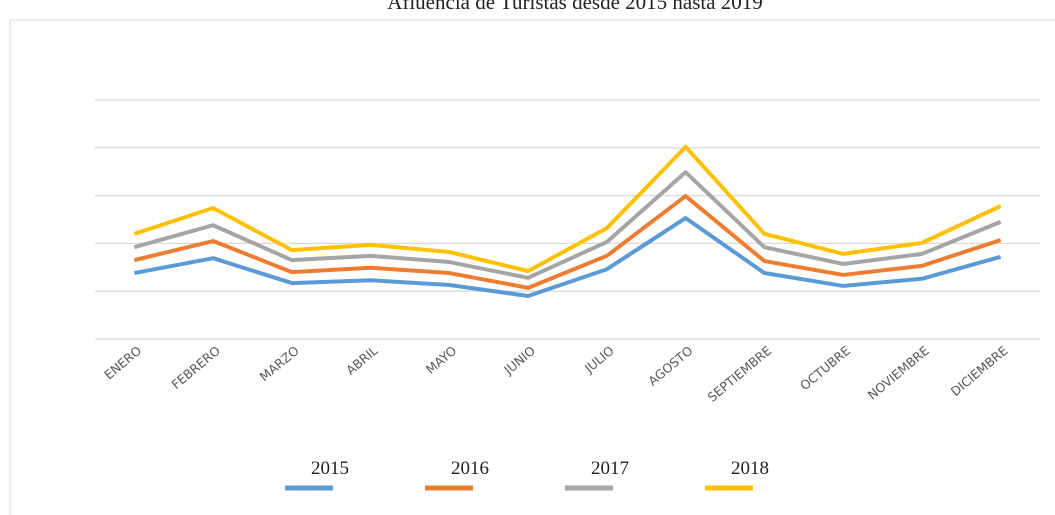  I want to click on series-line, so click(568, 257).